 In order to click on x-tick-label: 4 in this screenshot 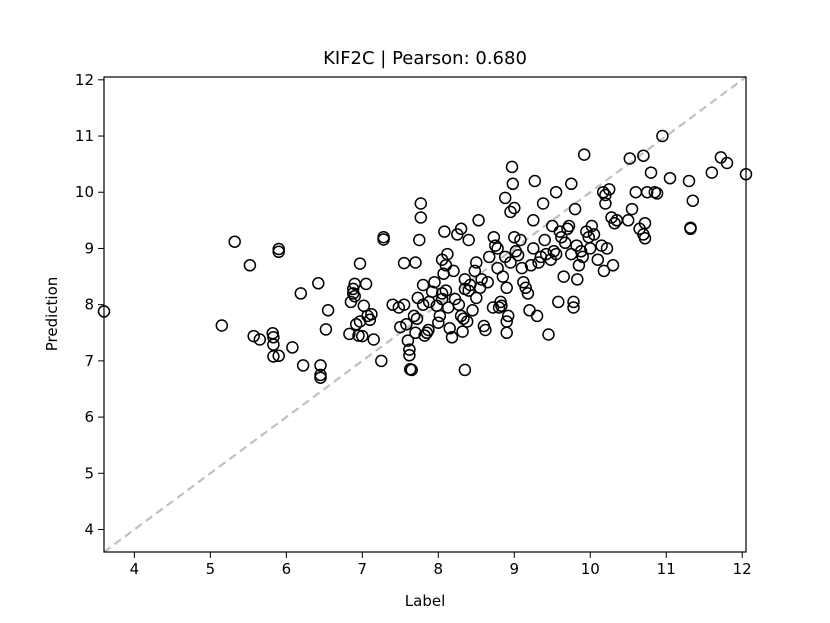, I will do `click(135, 569)`.